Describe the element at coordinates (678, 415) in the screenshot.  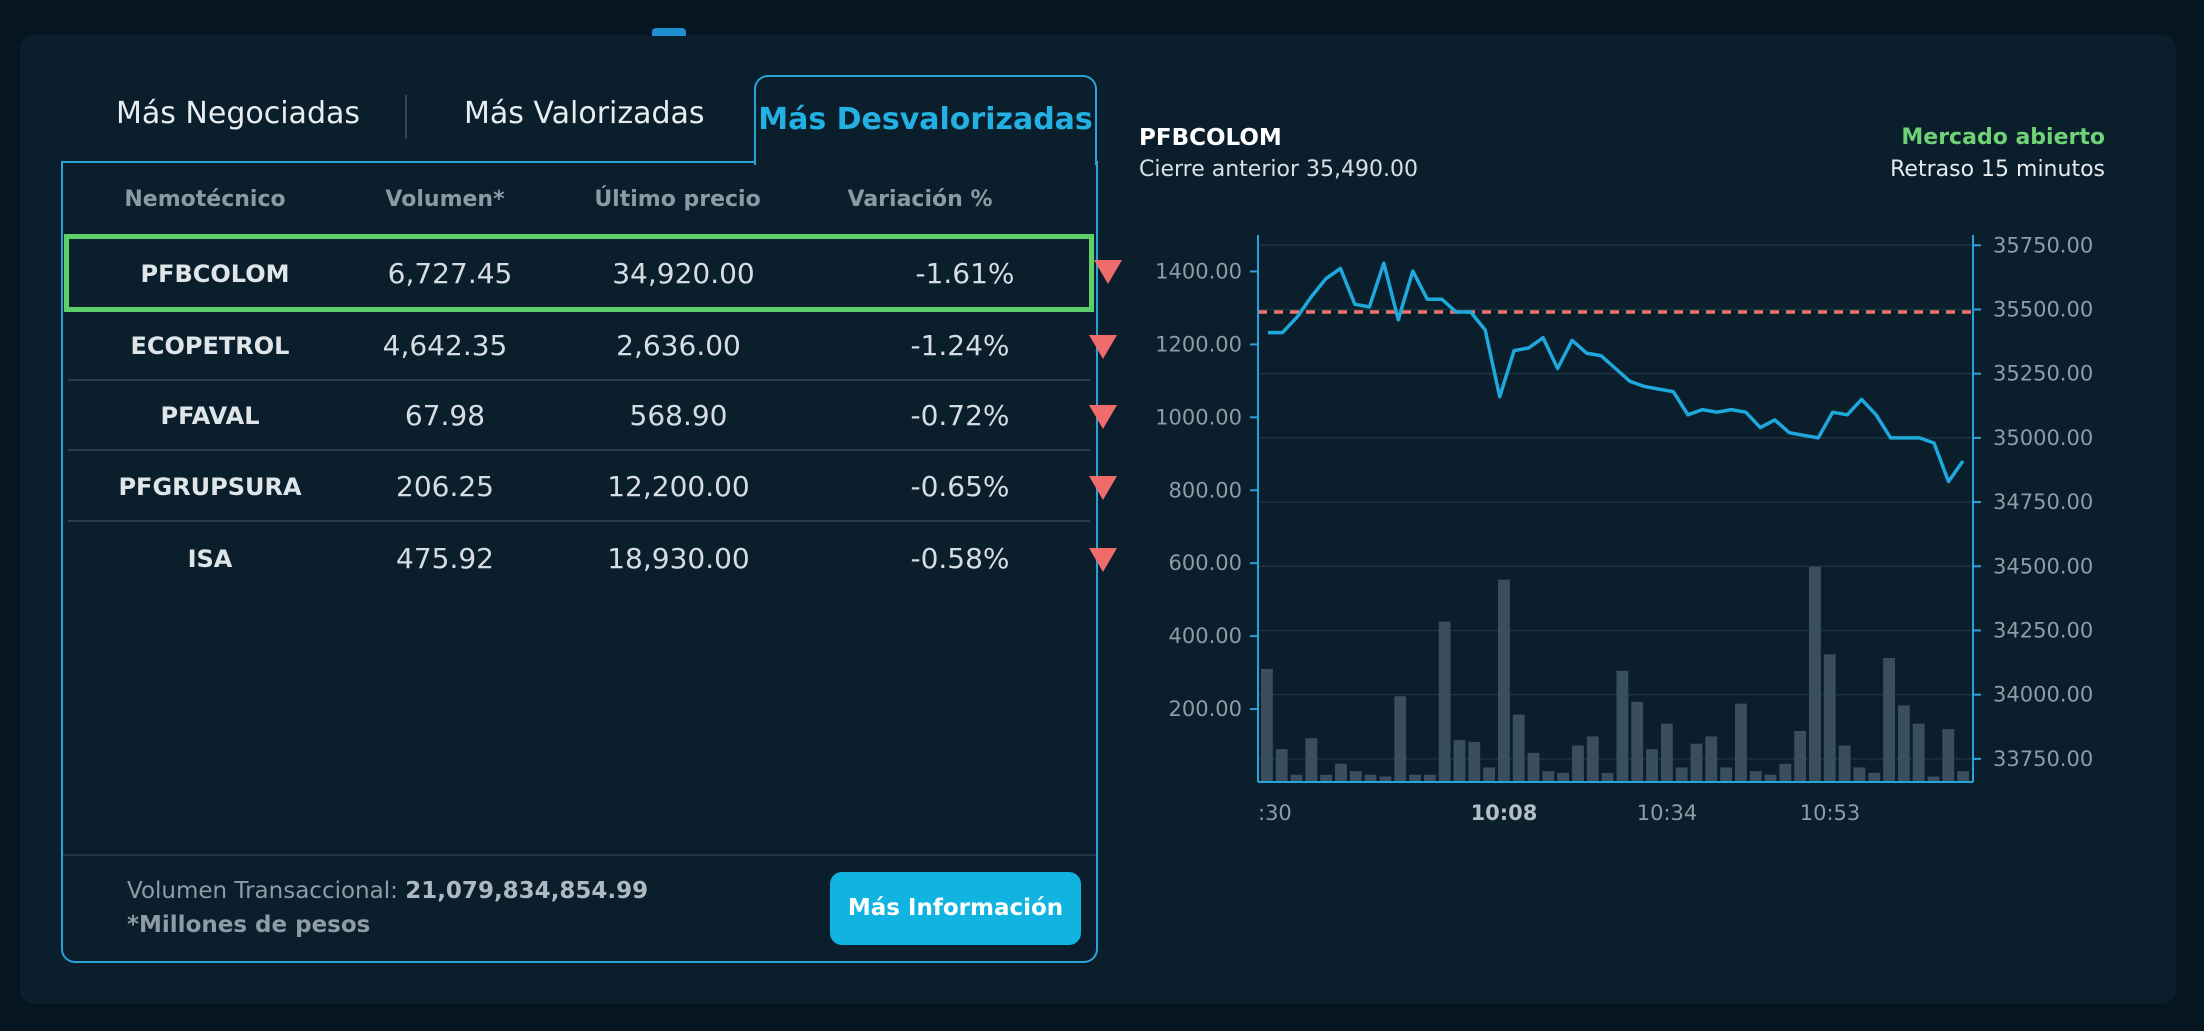
I see `row-last-price: 568.90` at that location.